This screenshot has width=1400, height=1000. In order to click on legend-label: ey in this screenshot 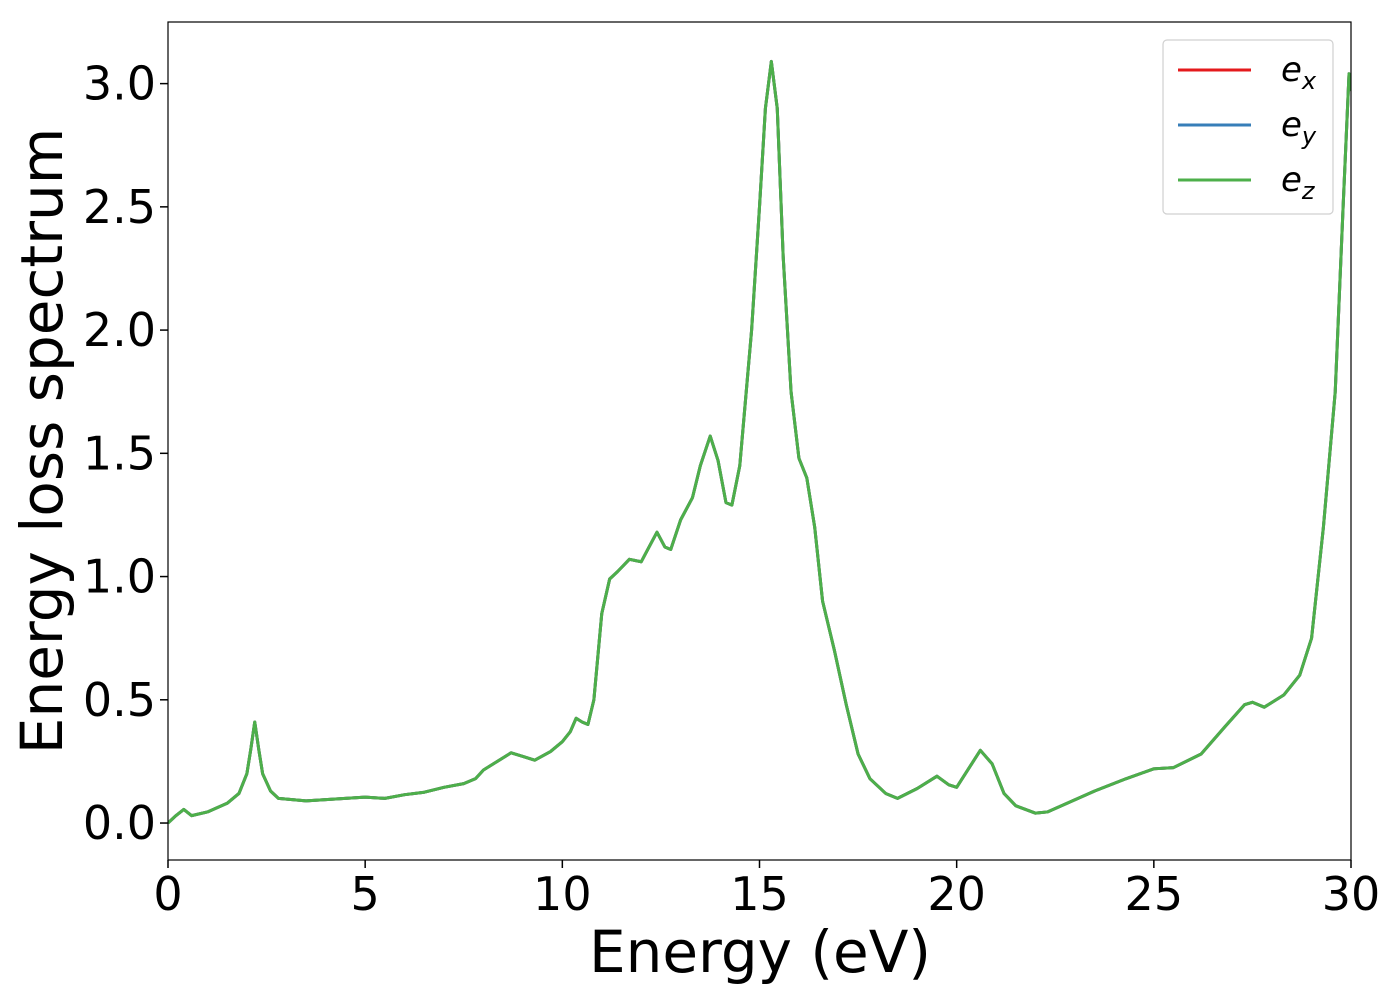, I will do `click(1299, 127)`.